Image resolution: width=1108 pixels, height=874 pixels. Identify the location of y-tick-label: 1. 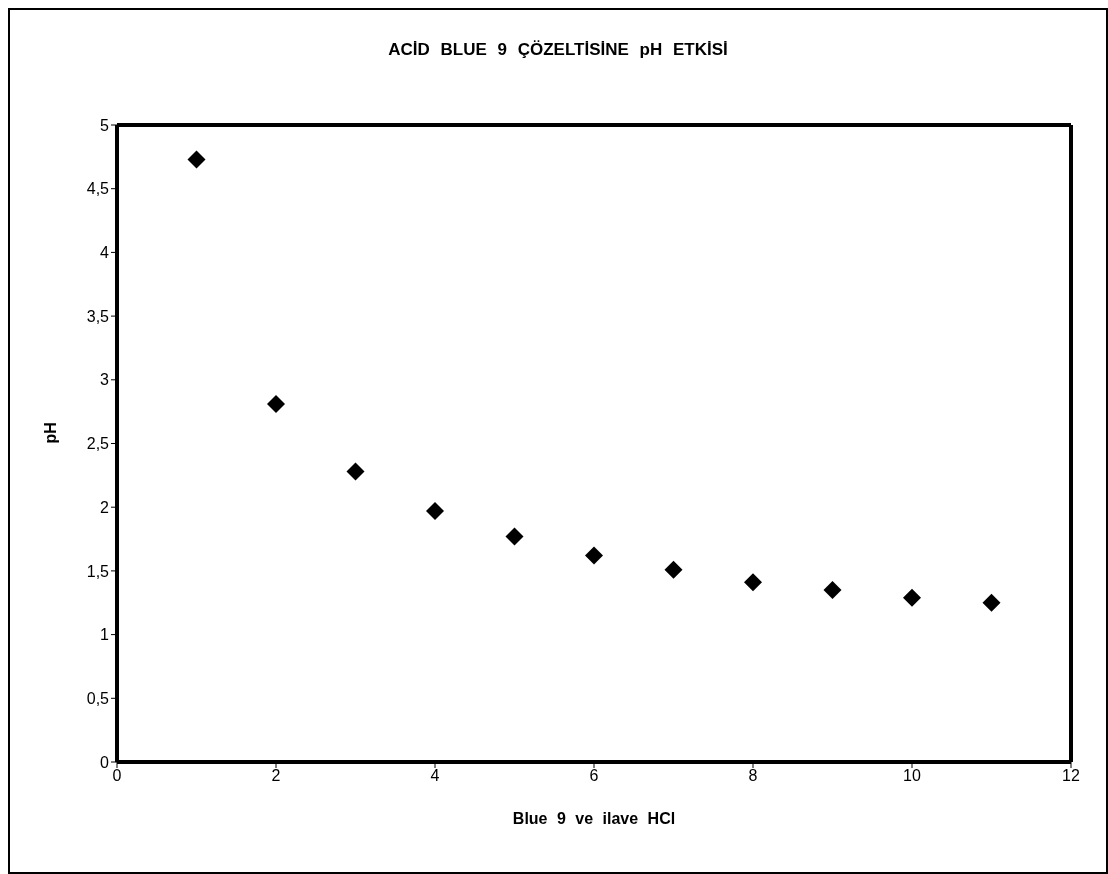
(105, 635).